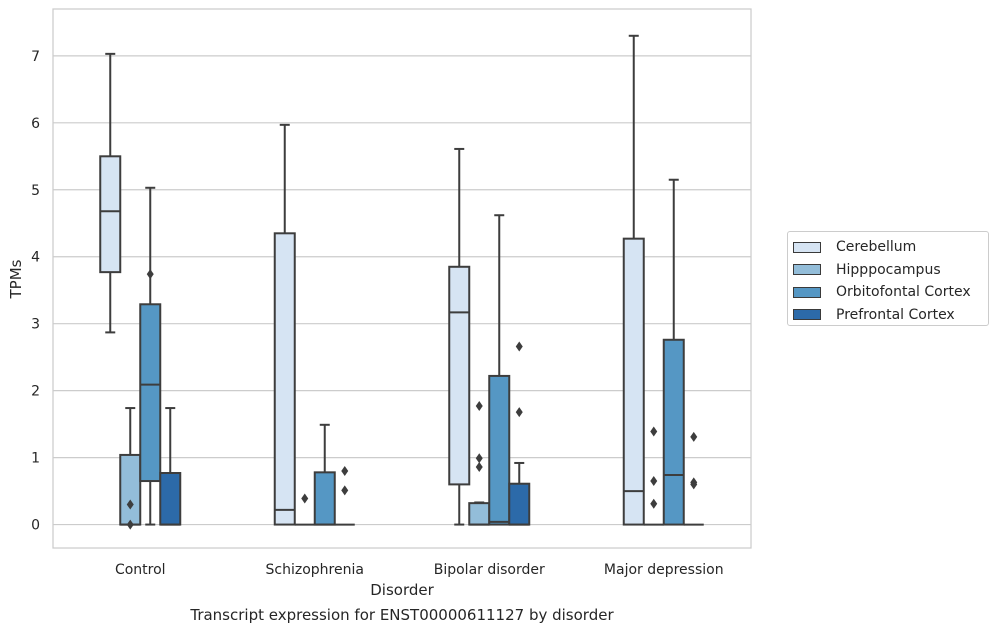 The height and width of the screenshot is (634, 999). I want to click on legend-item-hippocampus: Hipppocampus, so click(890, 270).